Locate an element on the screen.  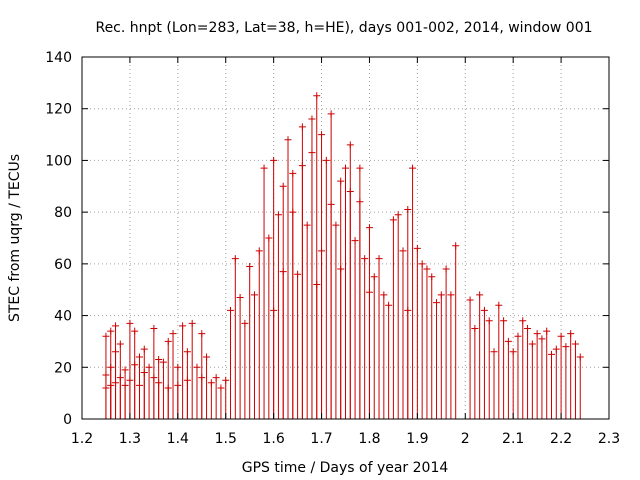
x-tick-label: 2.2 is located at coordinates (561, 439).